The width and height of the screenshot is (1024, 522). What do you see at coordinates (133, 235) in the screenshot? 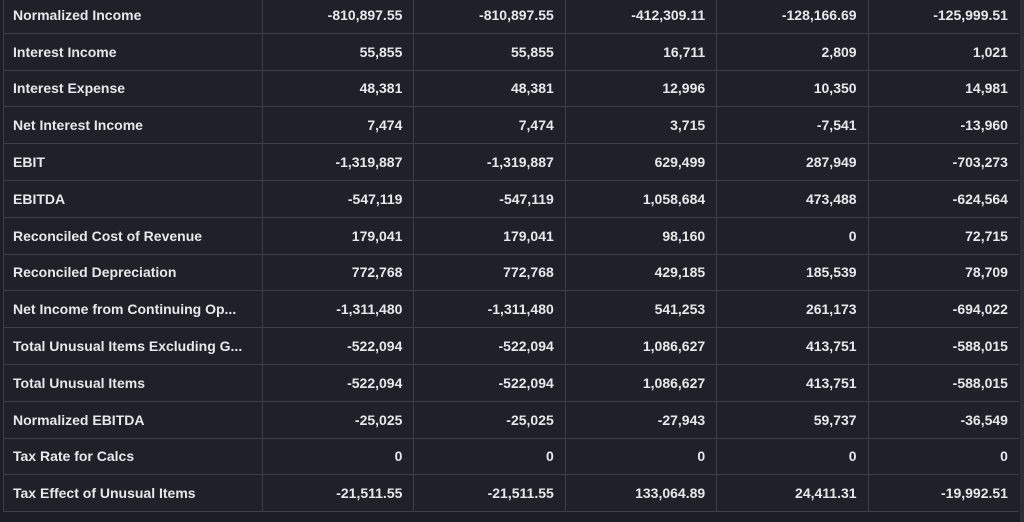
I see `row-label: Reconciled Cost of Revenue` at bounding box center [133, 235].